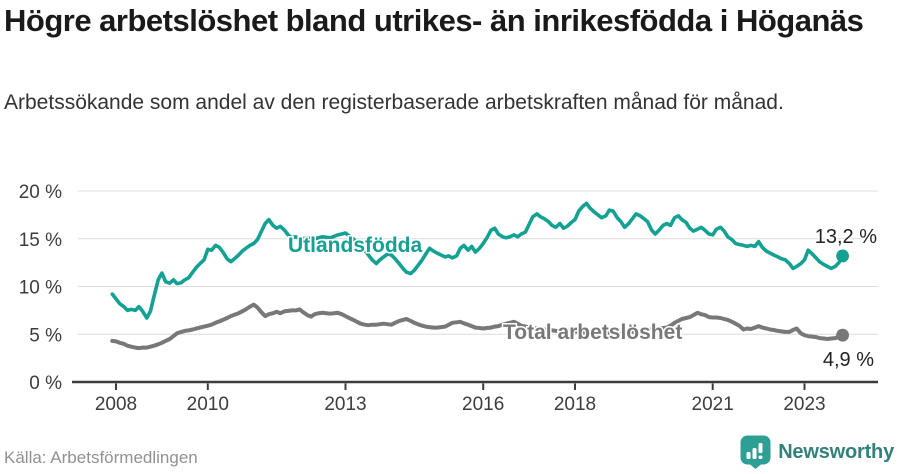  What do you see at coordinates (848, 360) in the screenshot?
I see `end-value-label-total: 4,9 %` at bounding box center [848, 360].